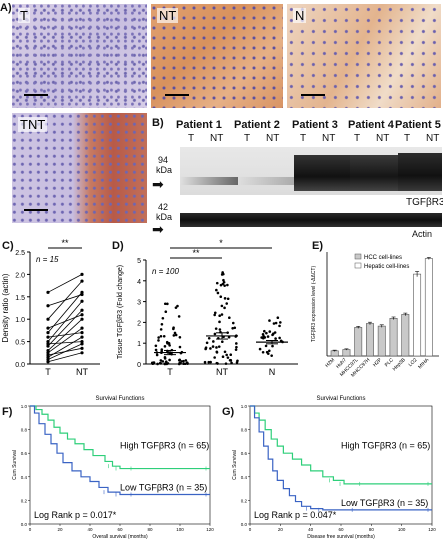 Image resolution: width=443 pixels, height=550 pixels. Describe the element at coordinates (330, 363) in the screenshot. I see `x-tick-label: H2M` at that location.